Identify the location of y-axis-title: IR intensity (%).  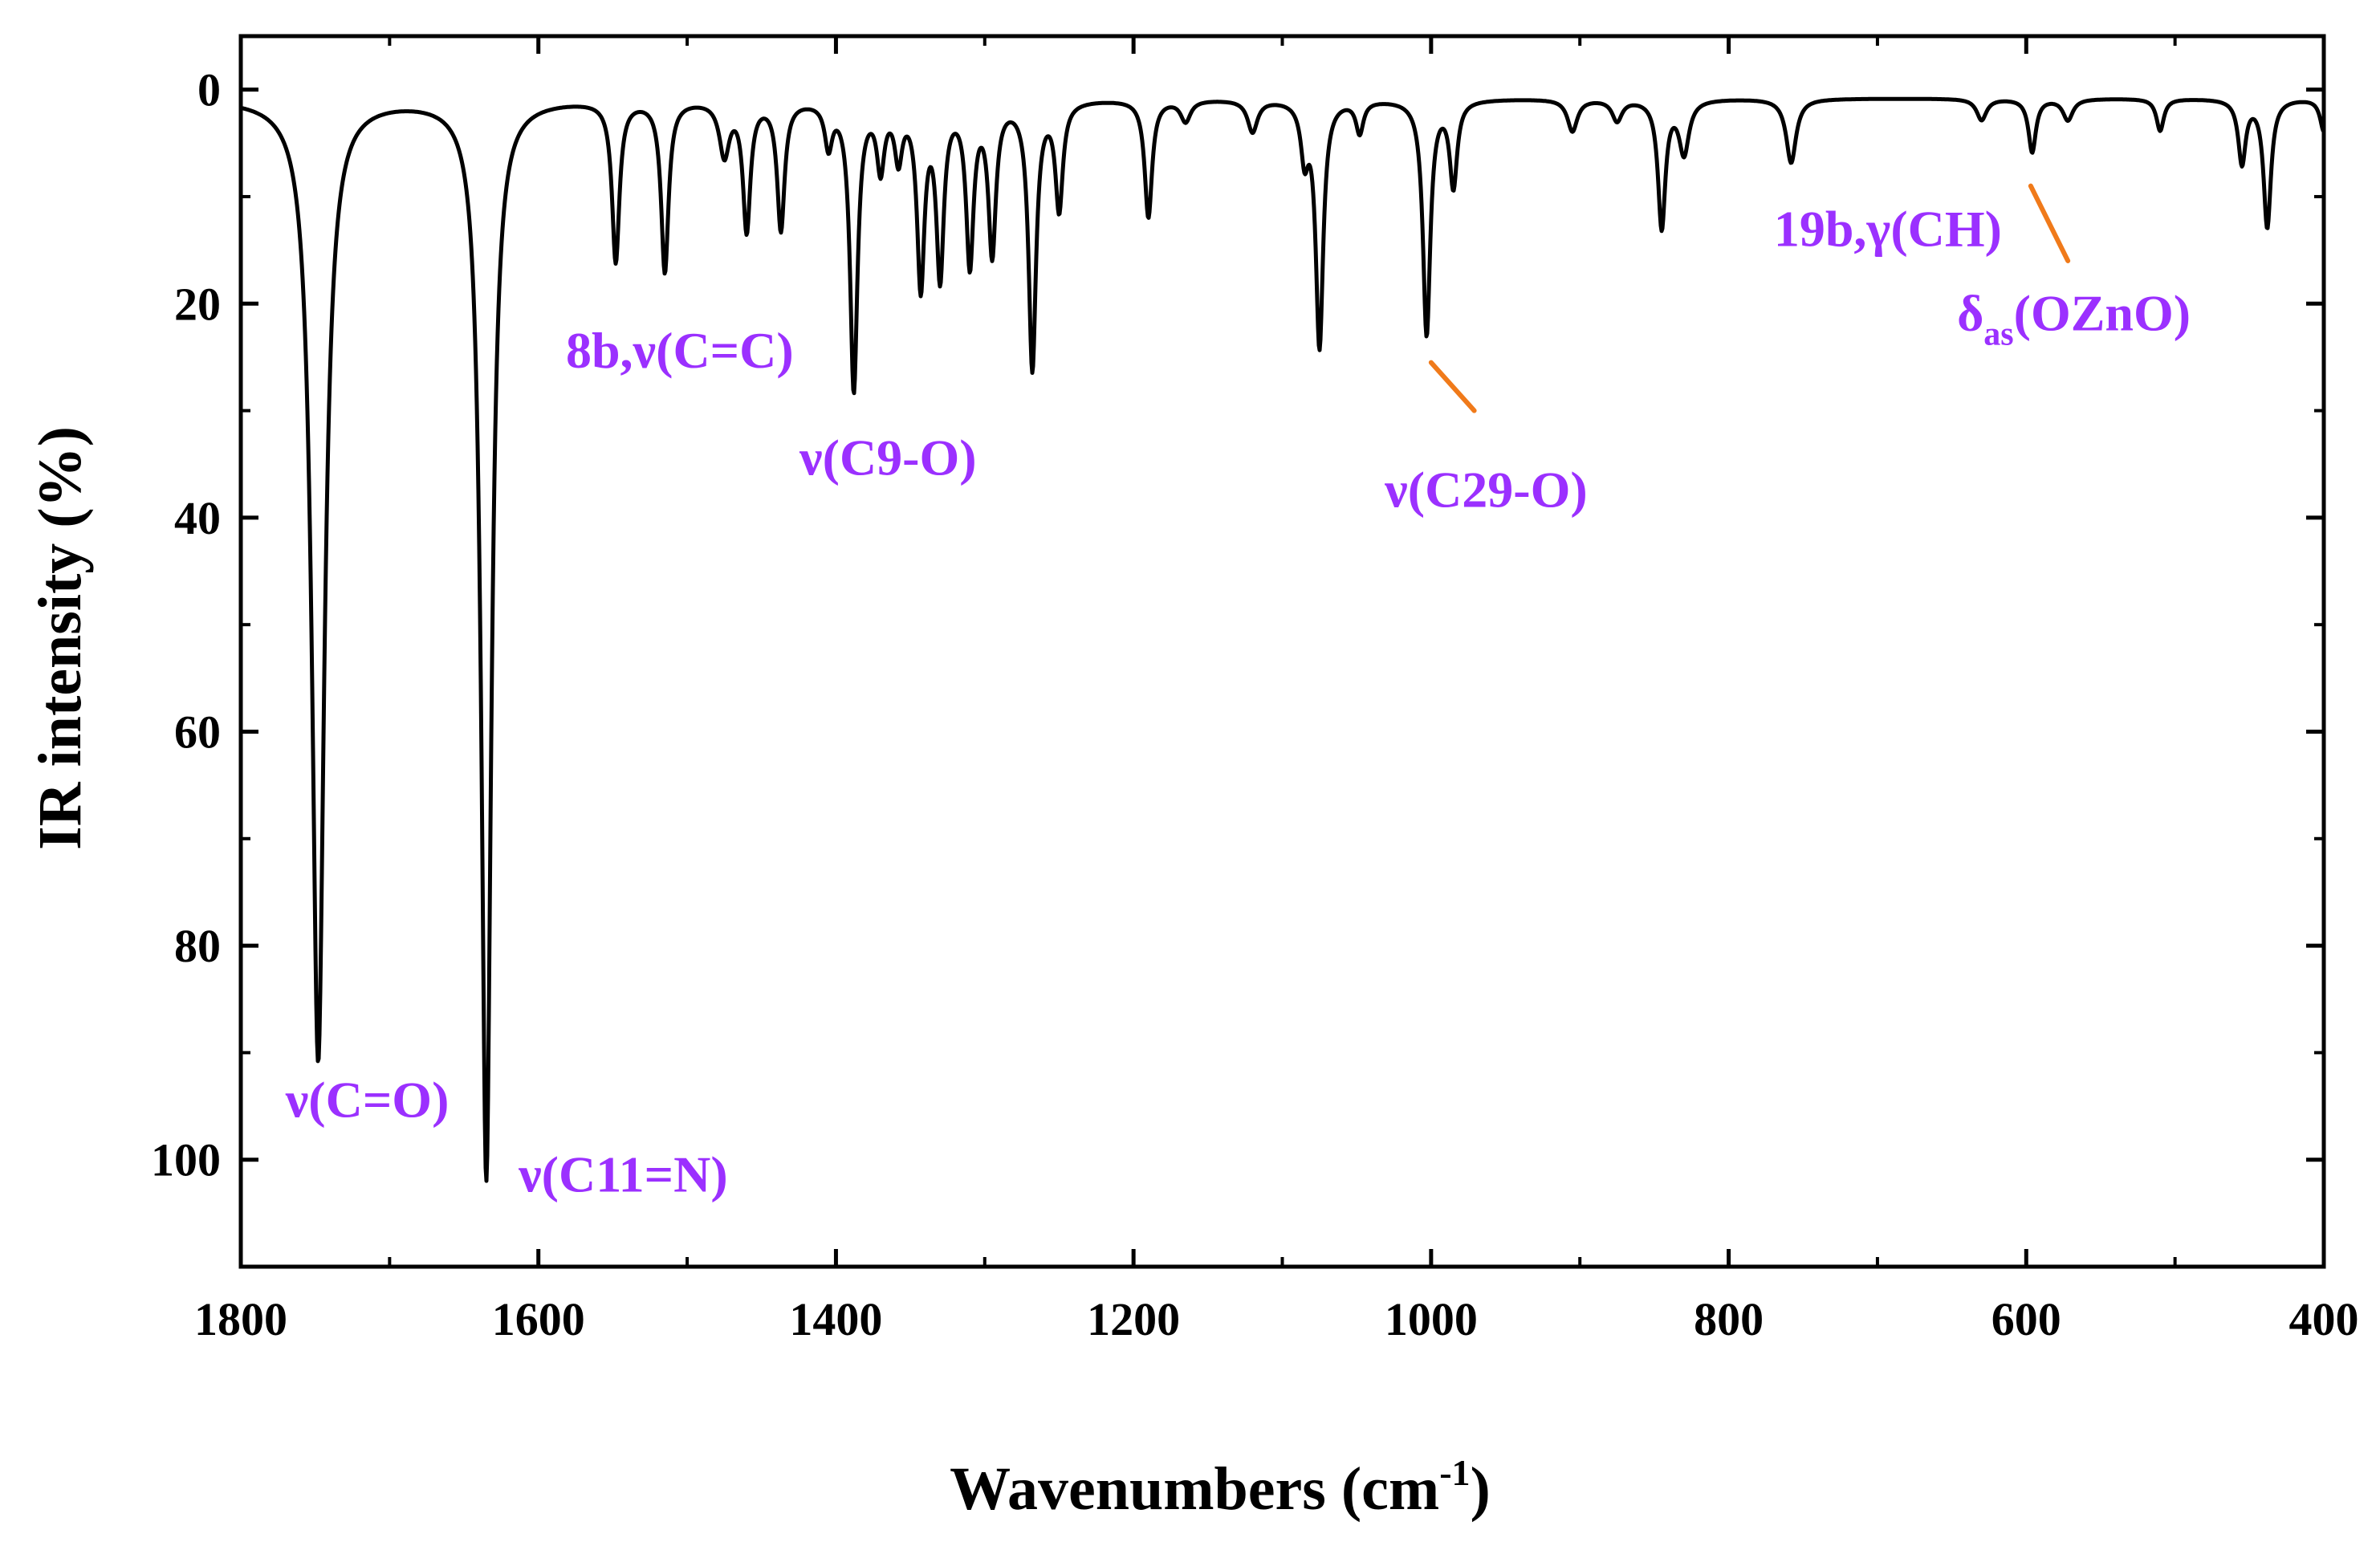
(60, 638).